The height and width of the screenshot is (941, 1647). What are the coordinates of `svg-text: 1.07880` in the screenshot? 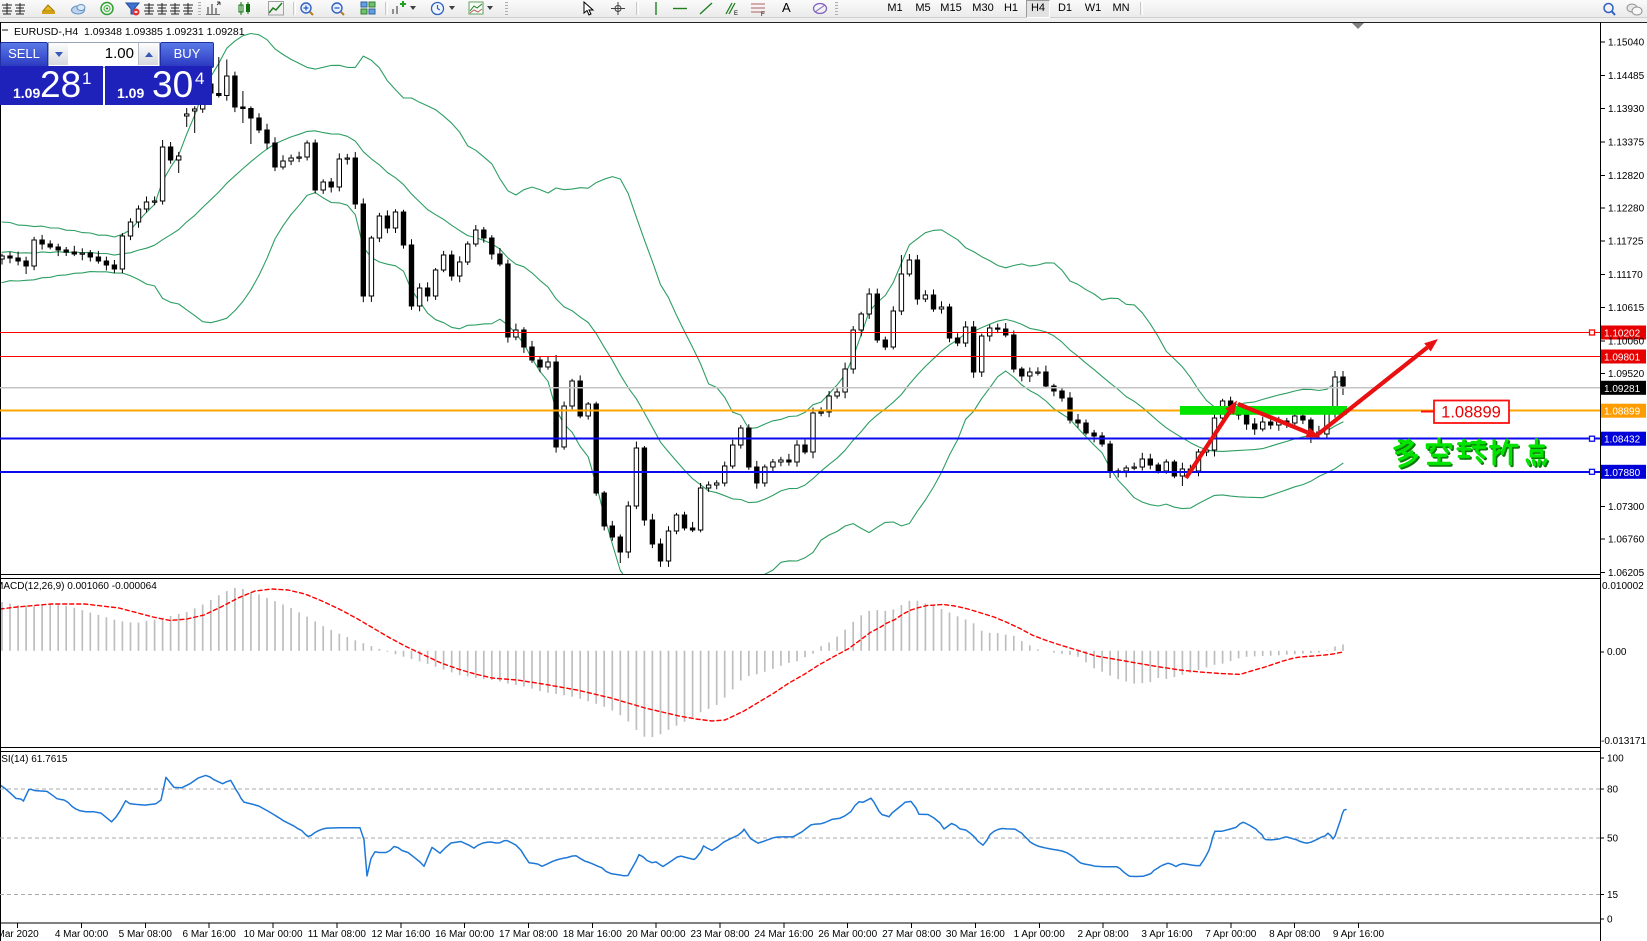 It's located at (1622, 473).